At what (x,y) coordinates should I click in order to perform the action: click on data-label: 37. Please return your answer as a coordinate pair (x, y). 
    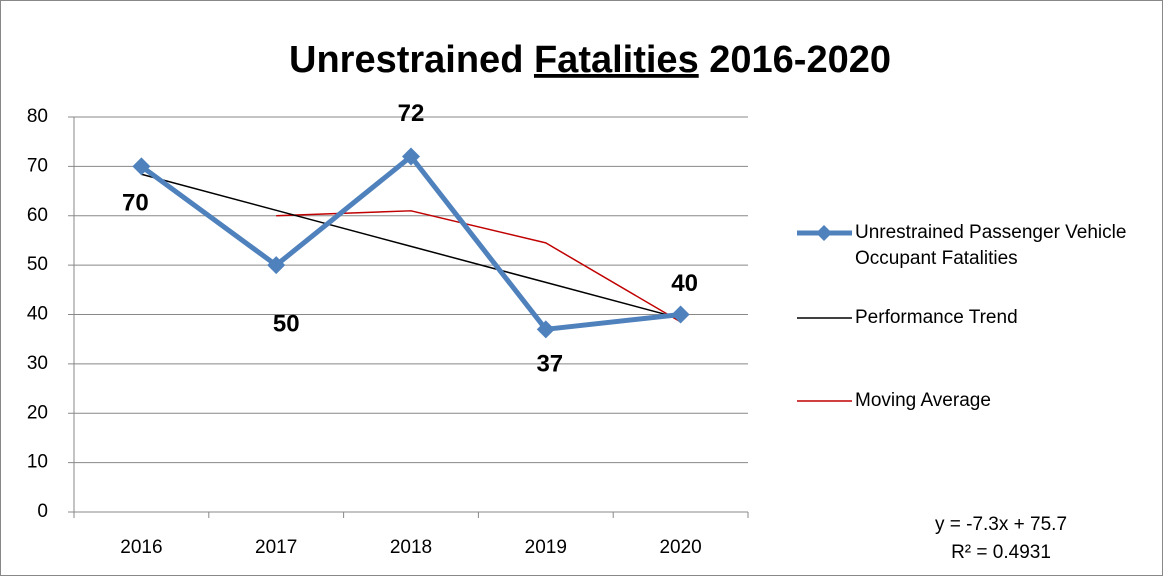
    Looking at the image, I should click on (549, 364).